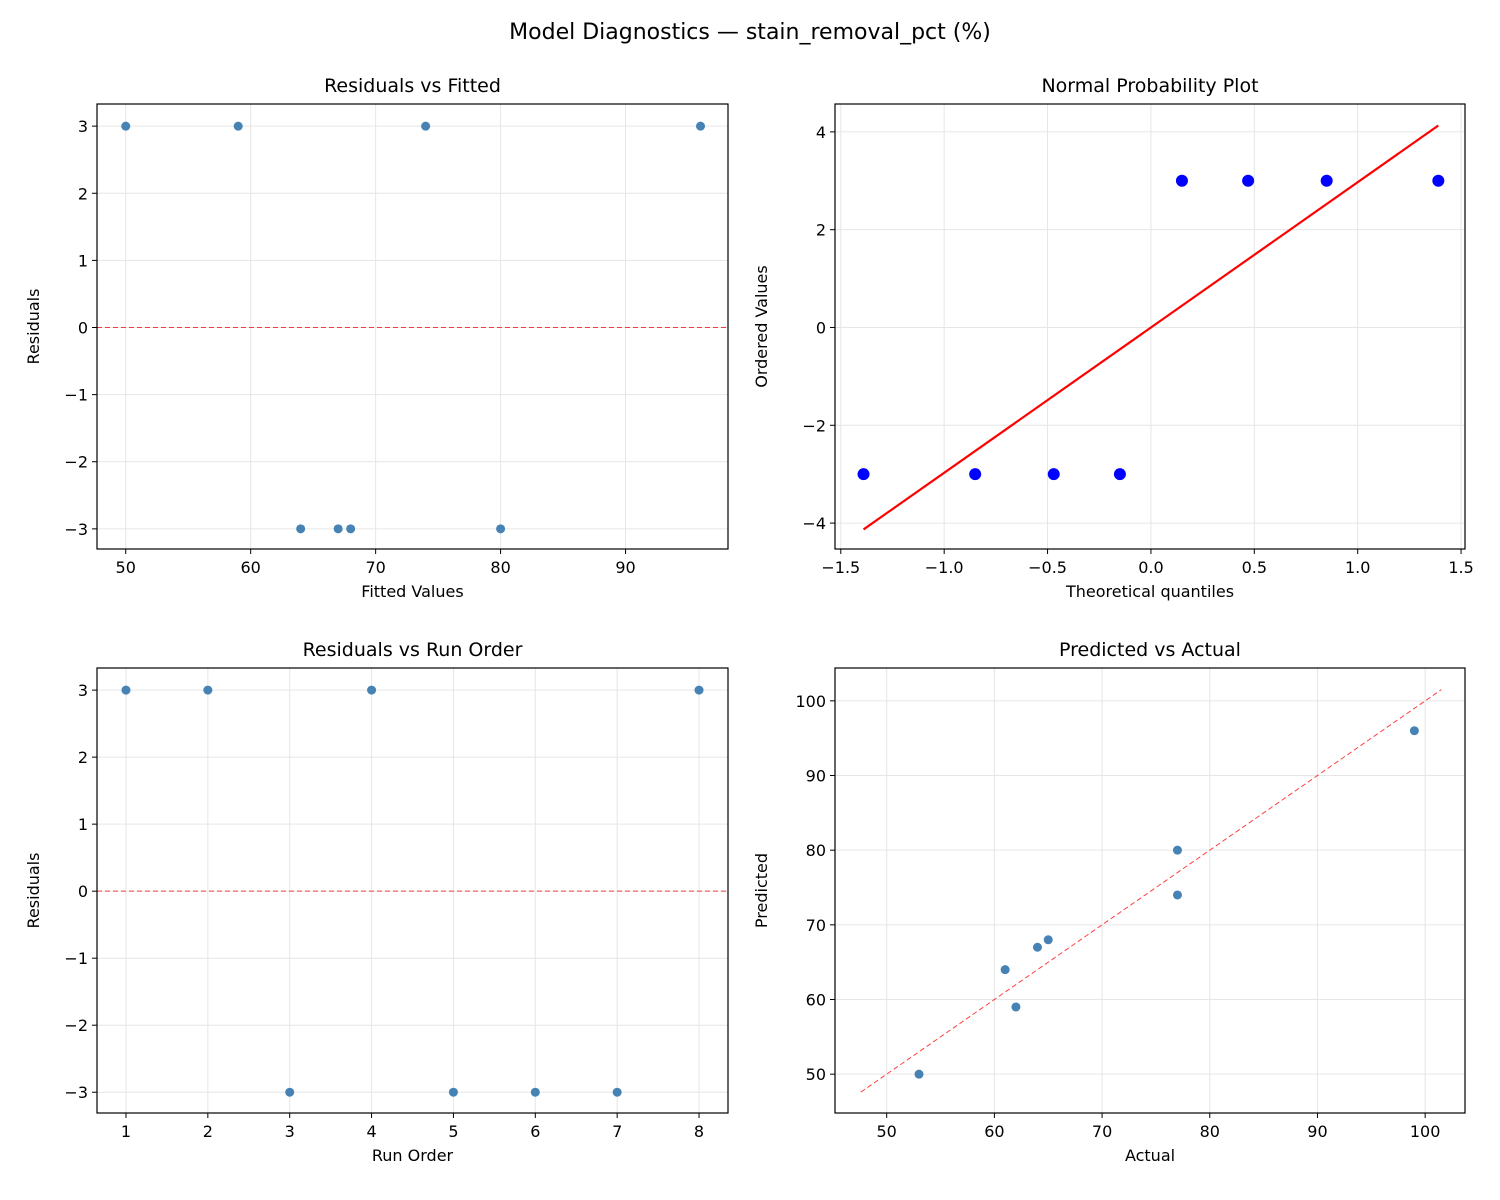 Image resolution: width=1500 pixels, height=1200 pixels. What do you see at coordinates (1149, 86) in the screenshot?
I see `subplot-title: Normal Probability Plot` at bounding box center [1149, 86].